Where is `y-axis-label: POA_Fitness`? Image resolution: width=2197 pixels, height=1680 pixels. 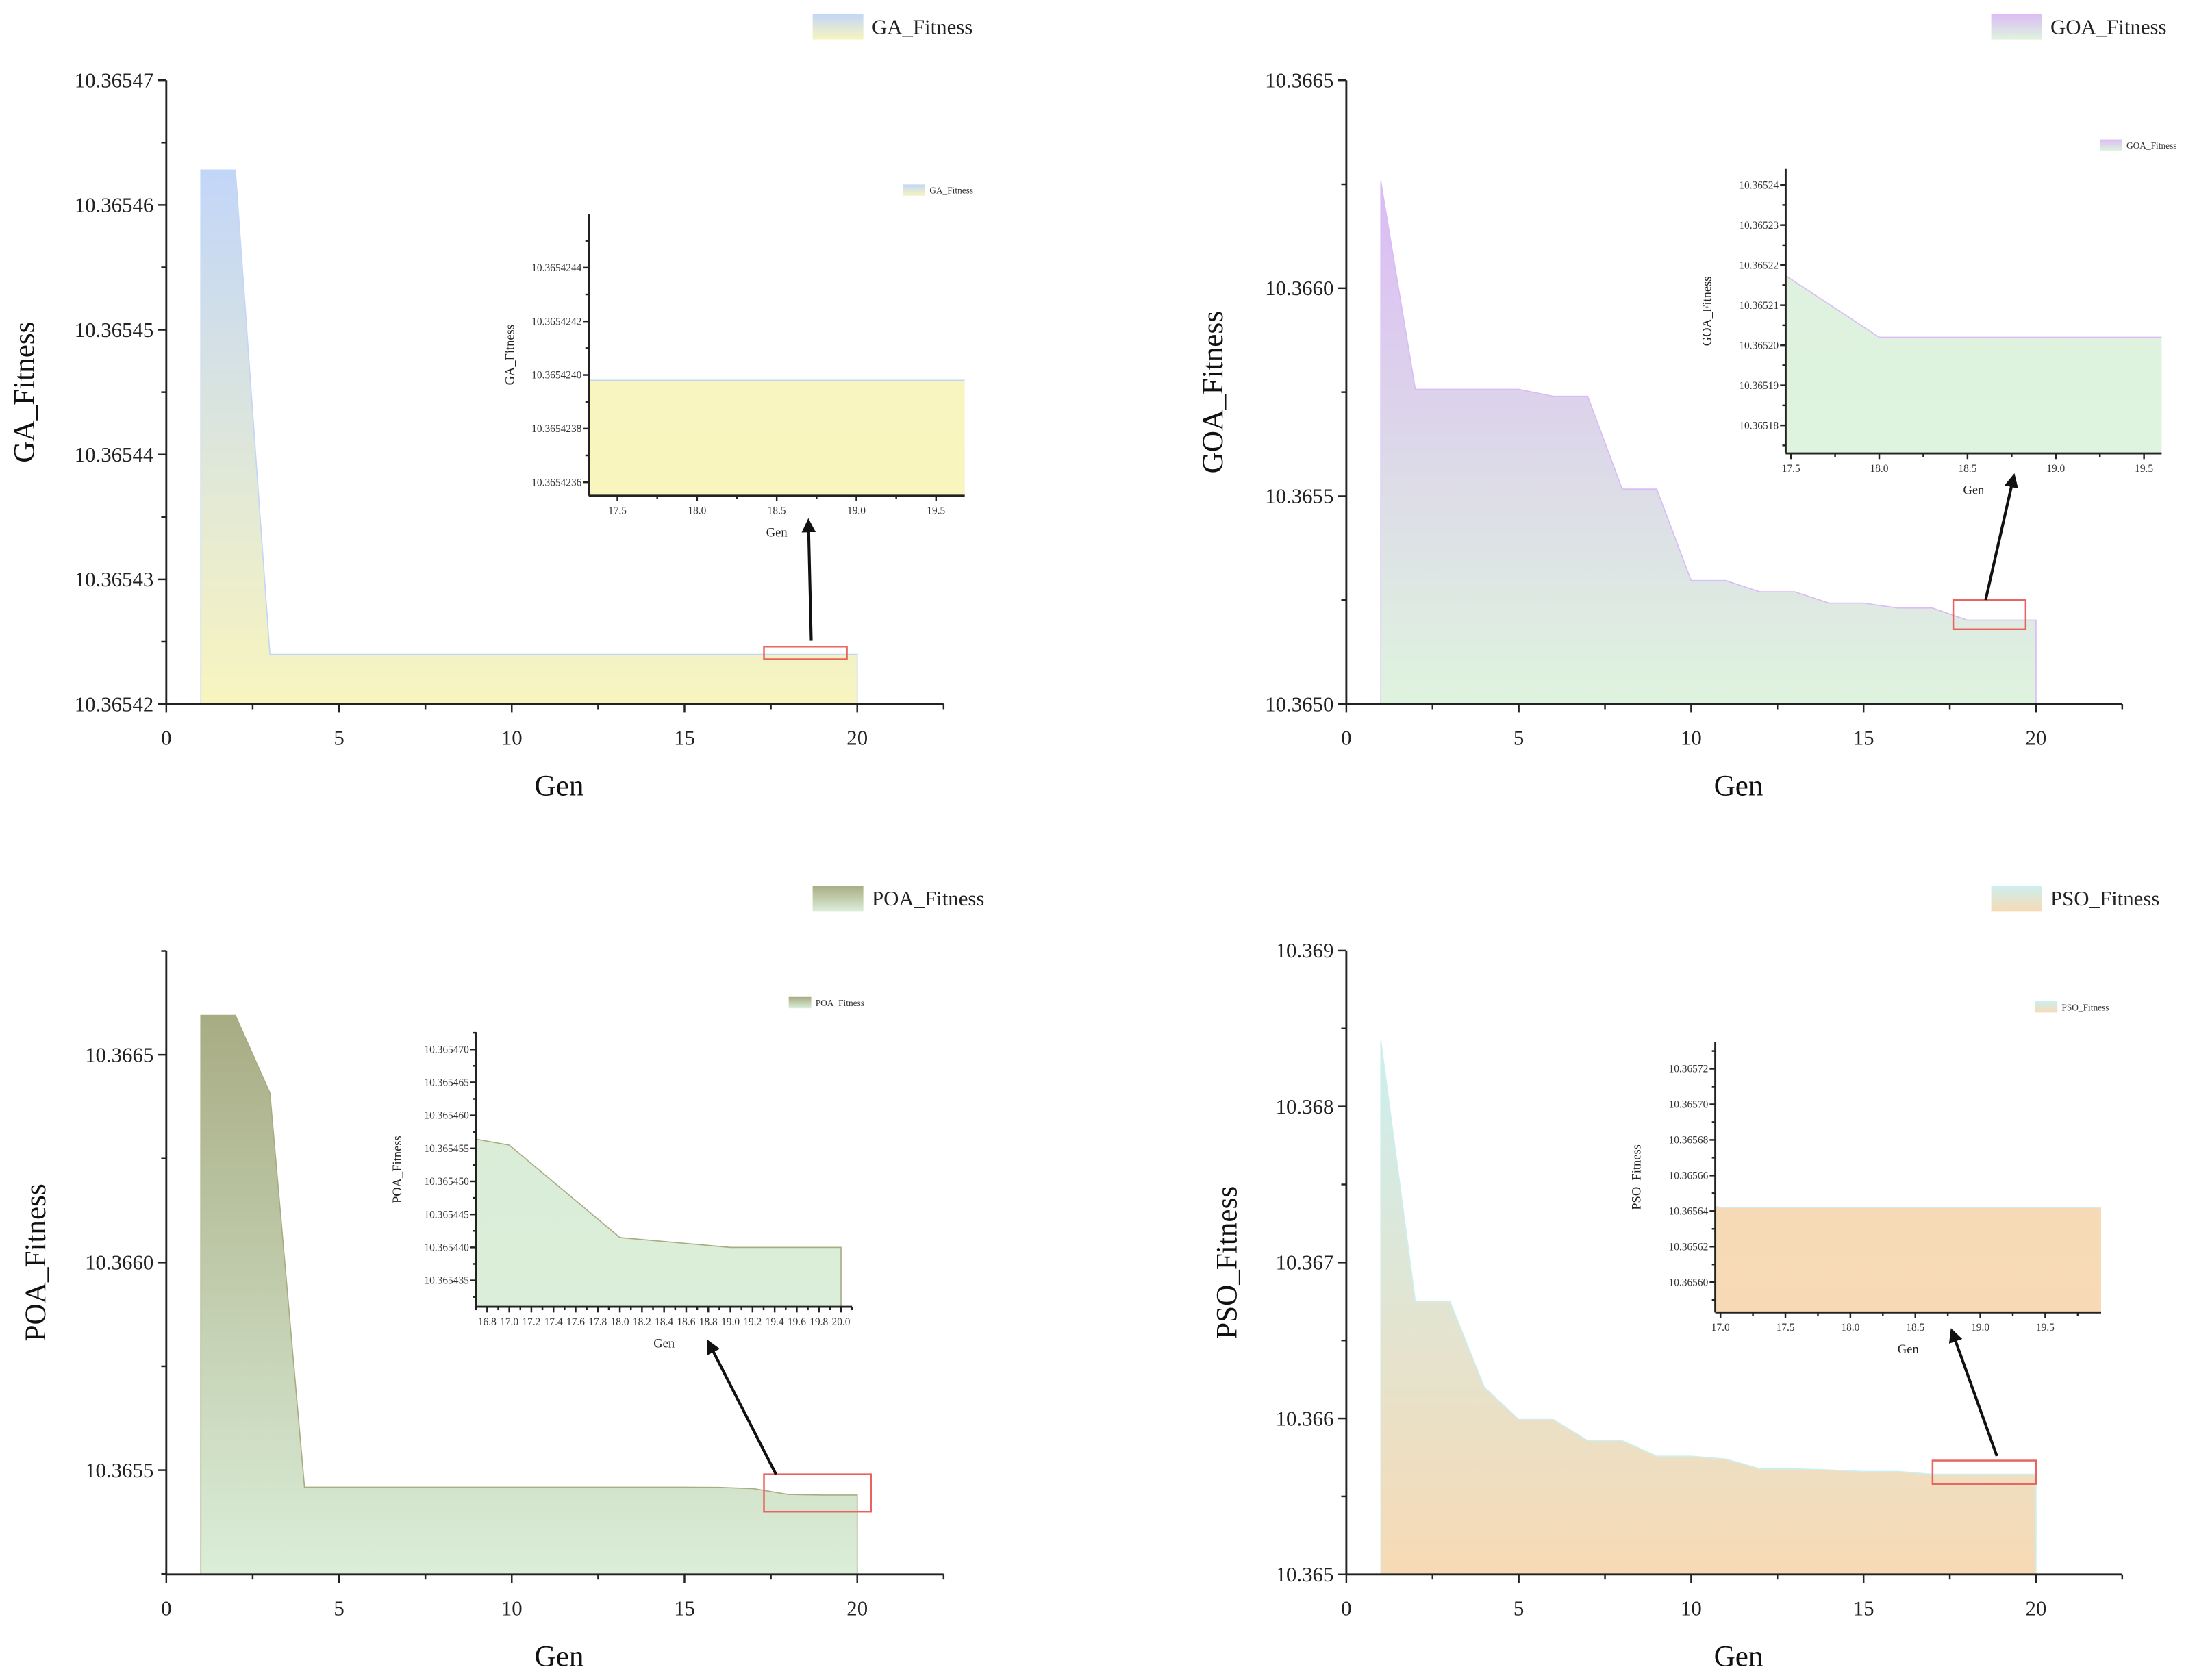
y-axis-label: POA_Fitness is located at coordinates (36, 1262).